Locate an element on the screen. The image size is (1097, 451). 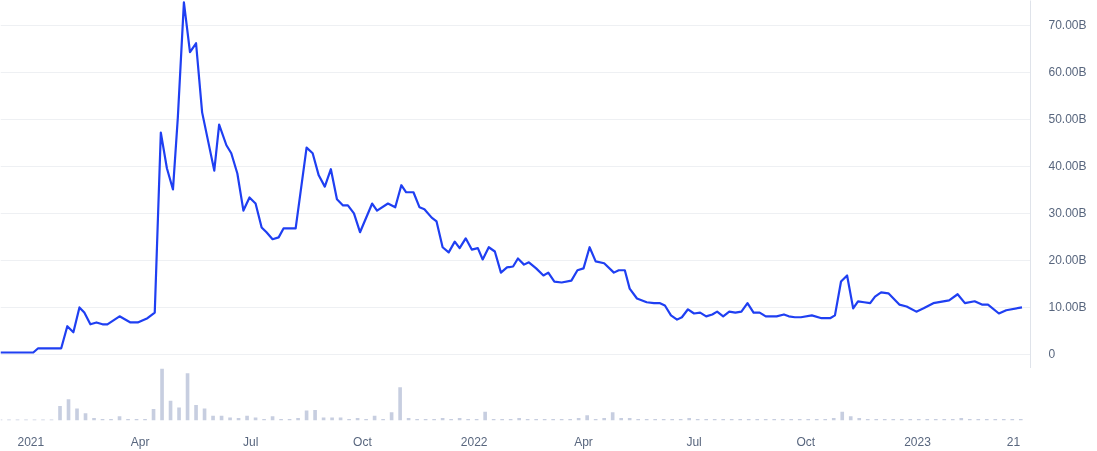
x-tick-label: 2021 is located at coordinates (31, 441).